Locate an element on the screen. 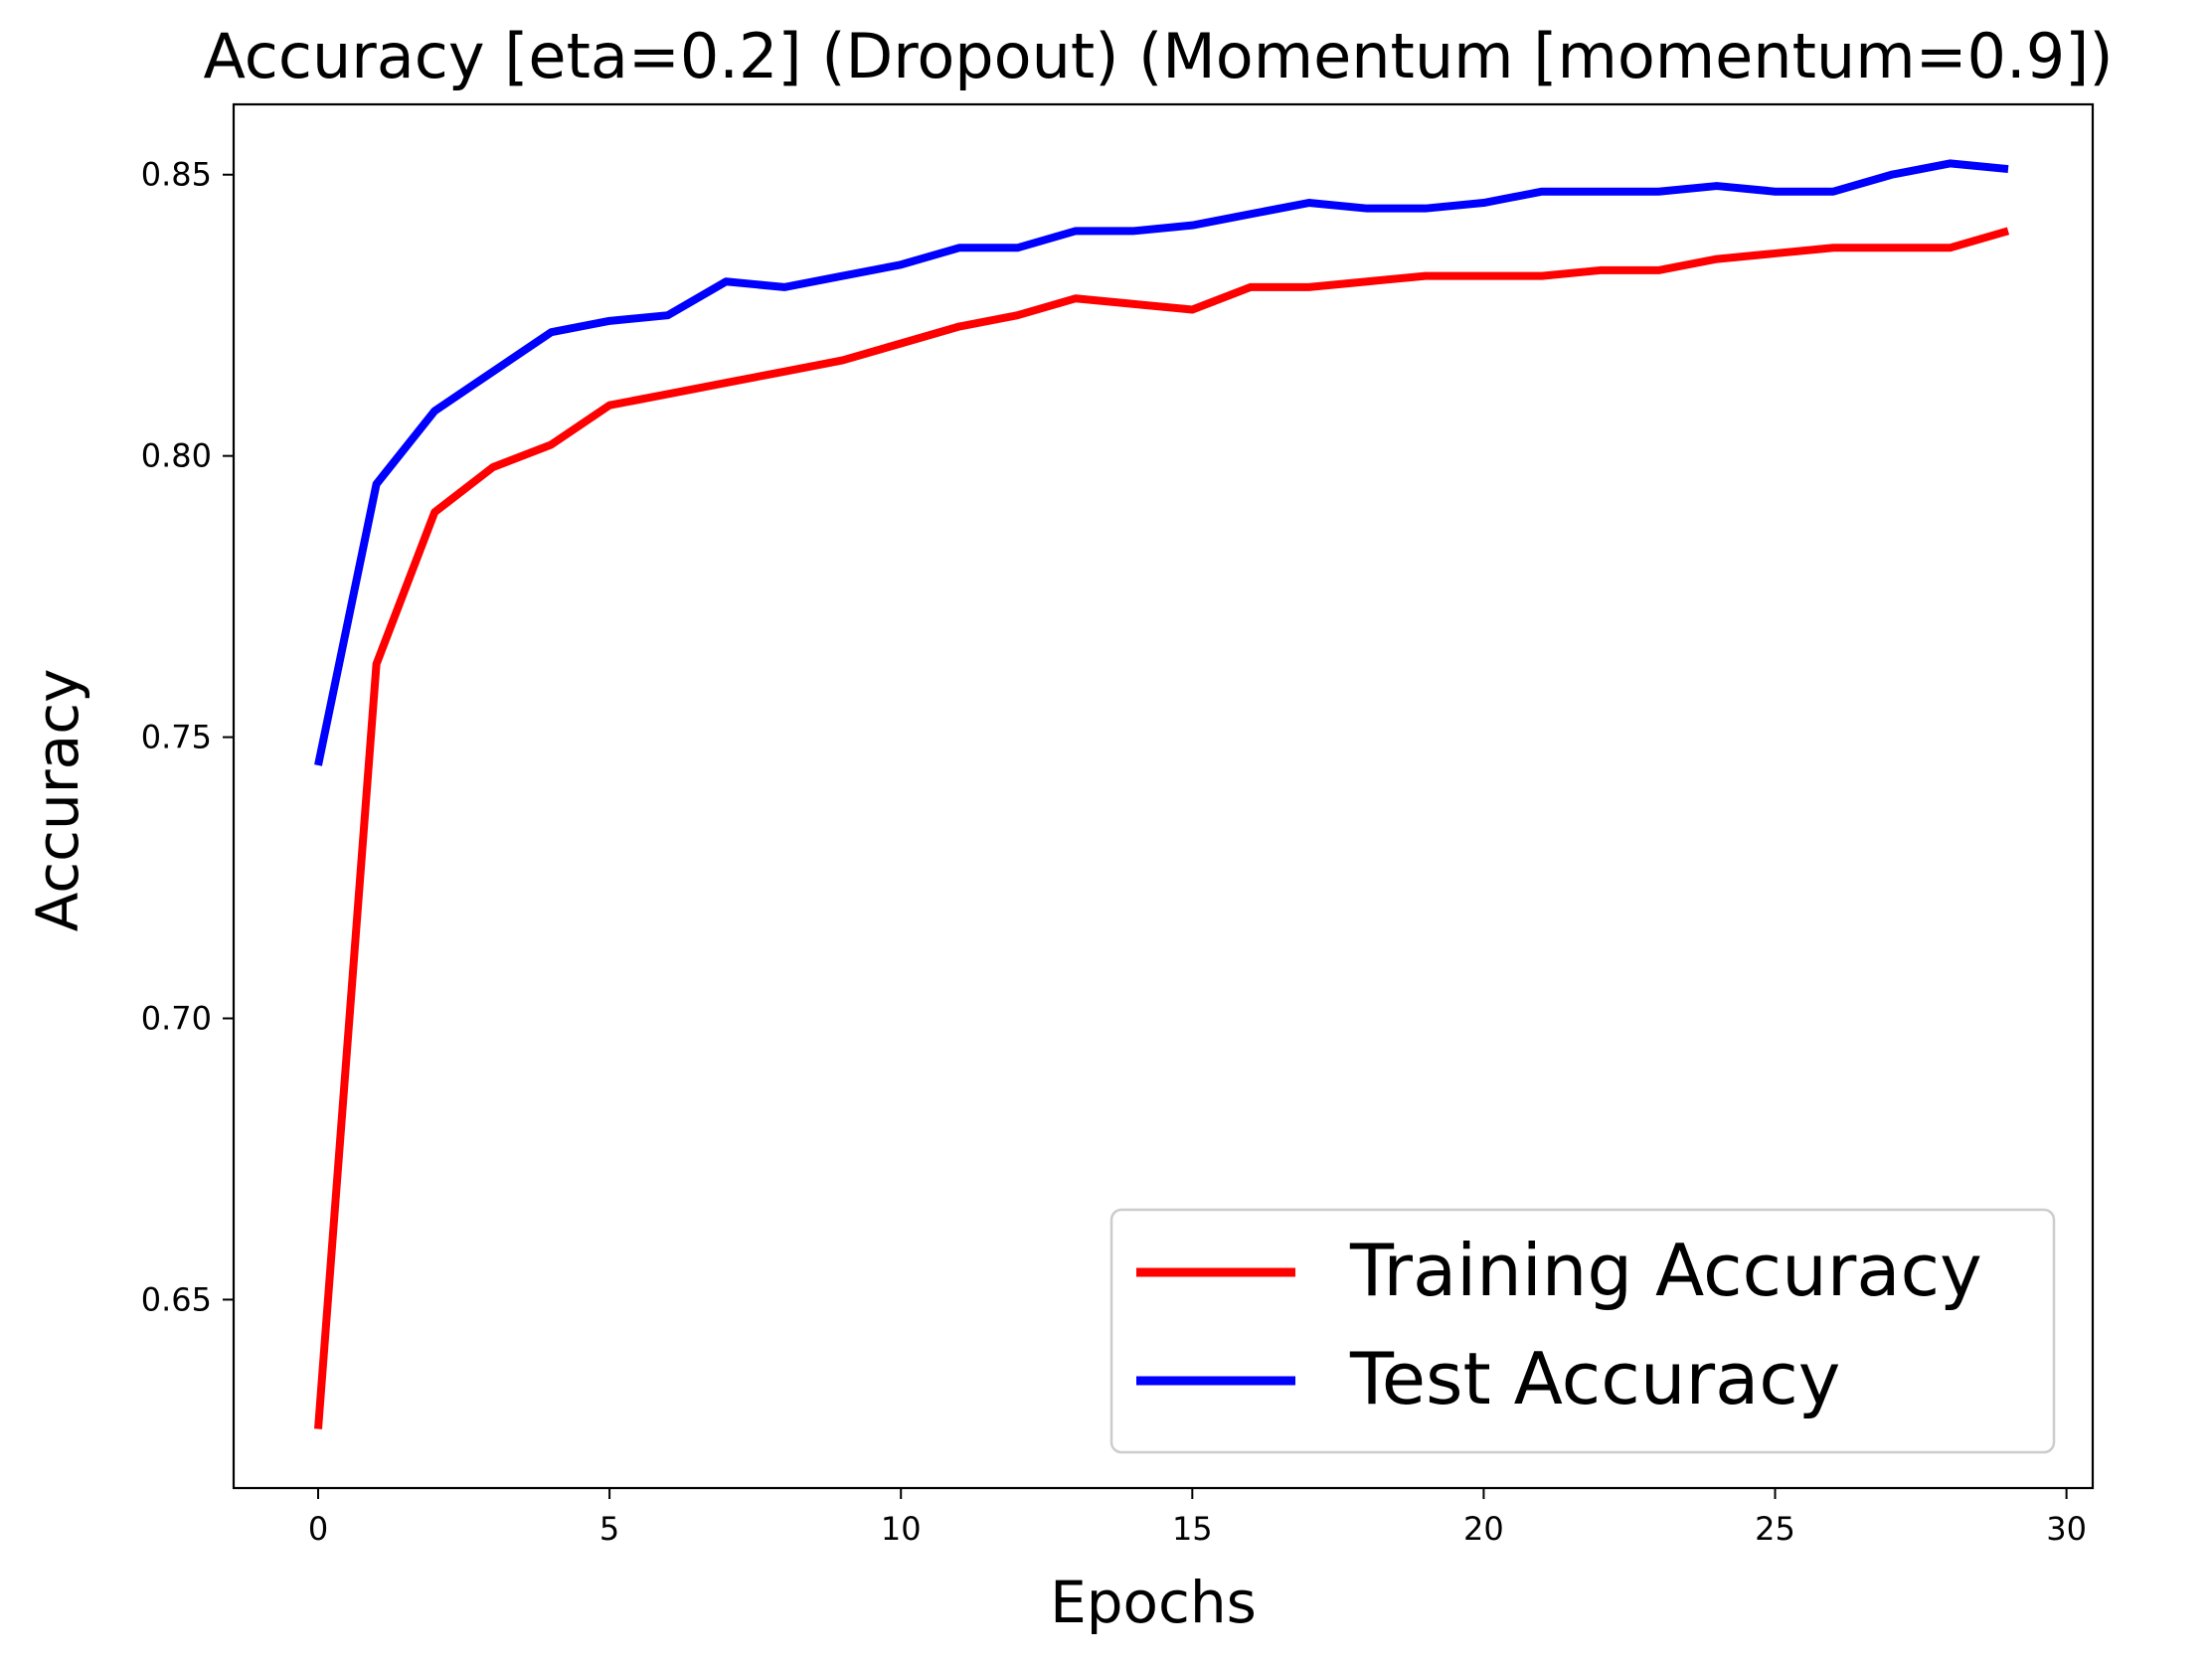 Image resolution: width=2212 pixels, height=1664 pixels. legend: Training Accuracy Test Accuracy is located at coordinates (1582, 1331).